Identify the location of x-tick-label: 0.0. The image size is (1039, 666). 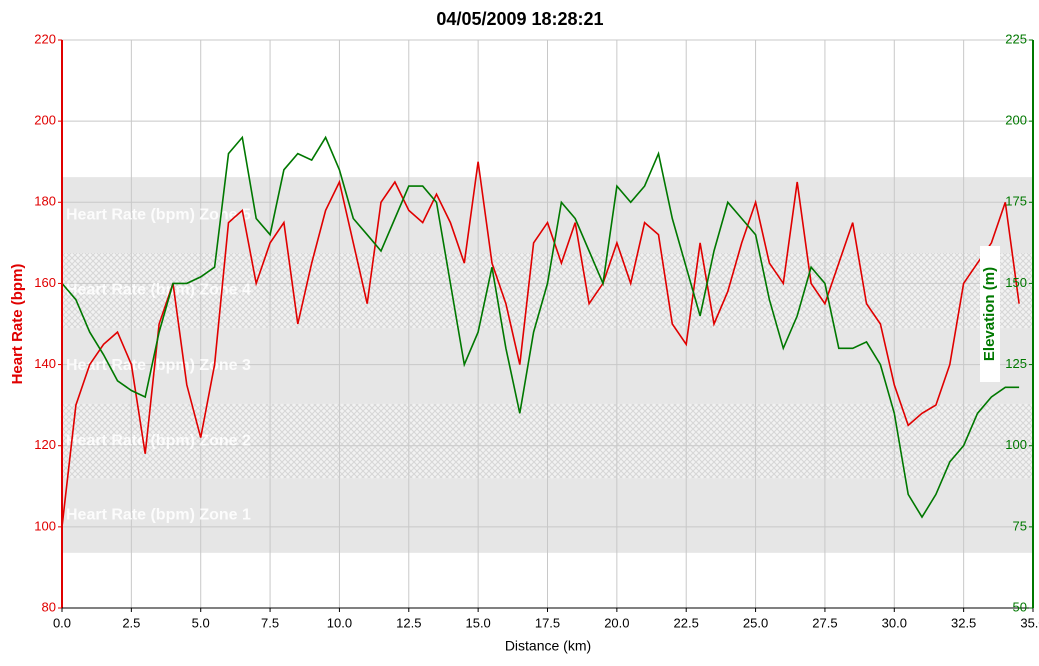
(62, 622).